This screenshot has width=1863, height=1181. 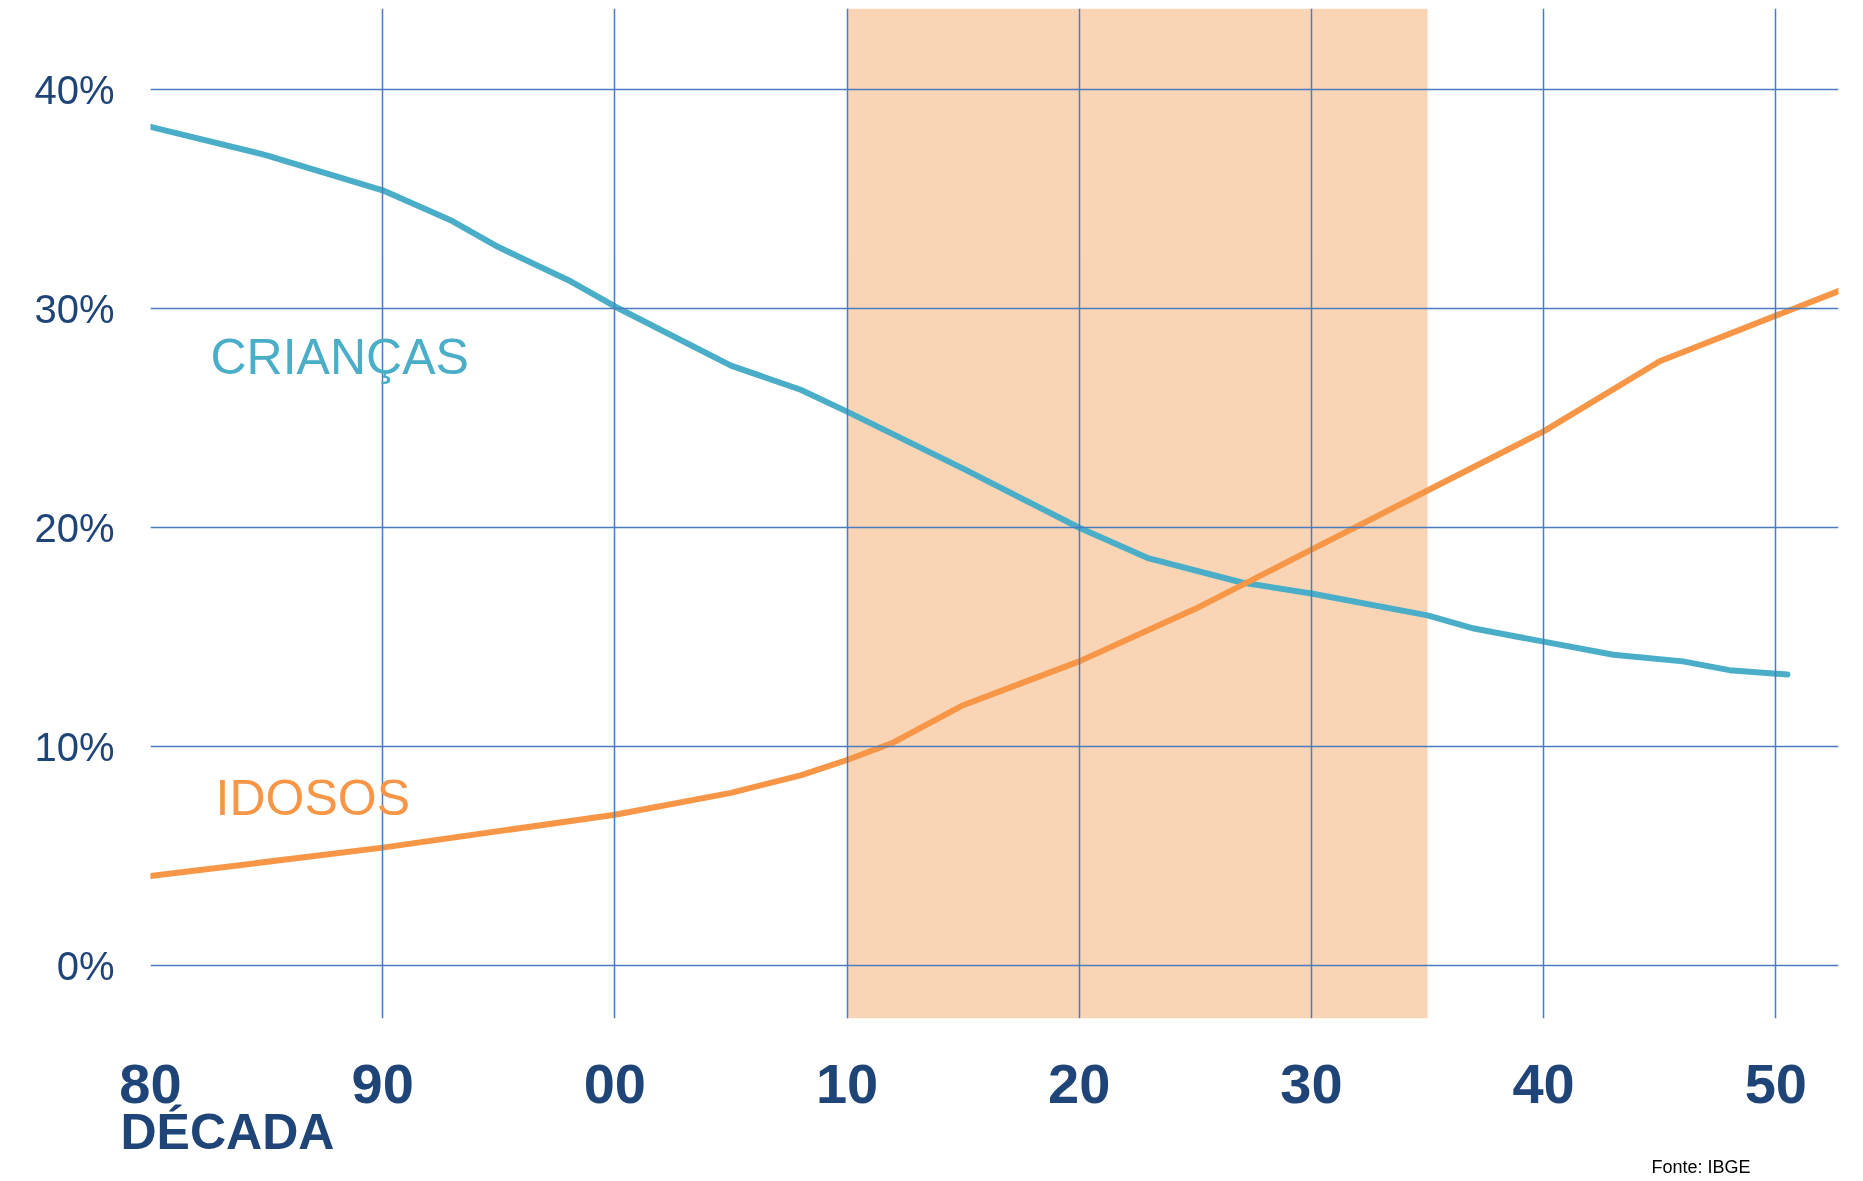 What do you see at coordinates (1079, 1083) in the screenshot?
I see `x-tick-label: 20` at bounding box center [1079, 1083].